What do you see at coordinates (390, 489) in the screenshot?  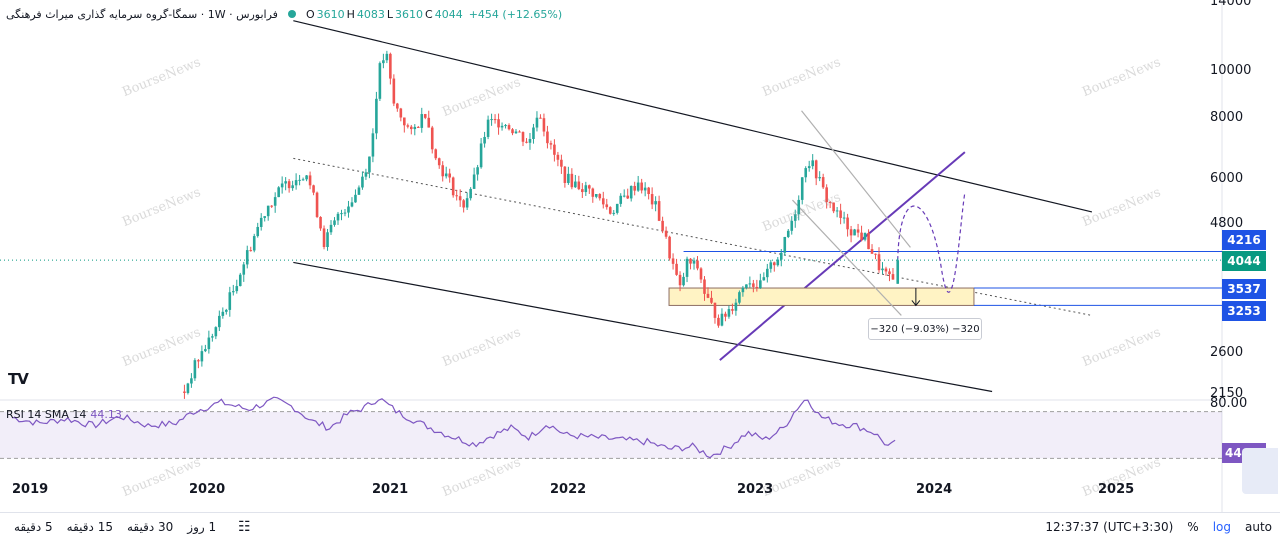 I see `year-label: 2021` at bounding box center [390, 489].